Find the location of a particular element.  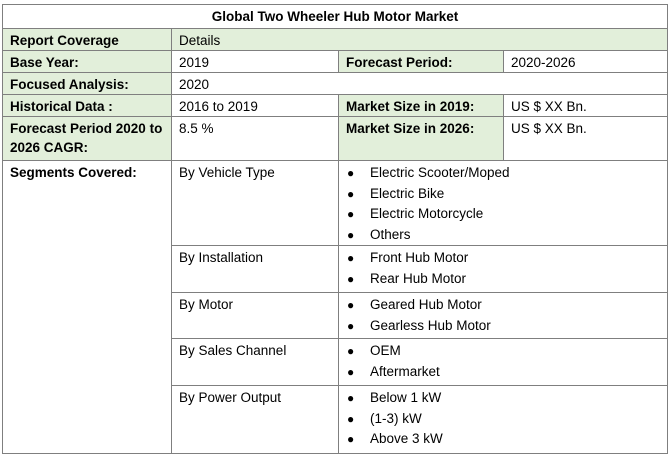

list-item: ● OEM is located at coordinates (503, 351).